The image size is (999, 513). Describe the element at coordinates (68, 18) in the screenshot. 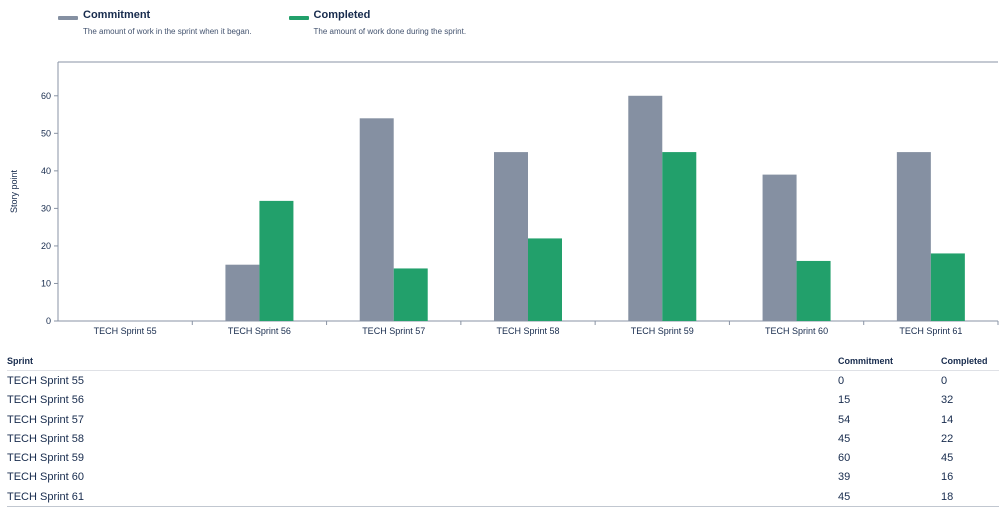

I see `legend-swatch-commitment` at that location.